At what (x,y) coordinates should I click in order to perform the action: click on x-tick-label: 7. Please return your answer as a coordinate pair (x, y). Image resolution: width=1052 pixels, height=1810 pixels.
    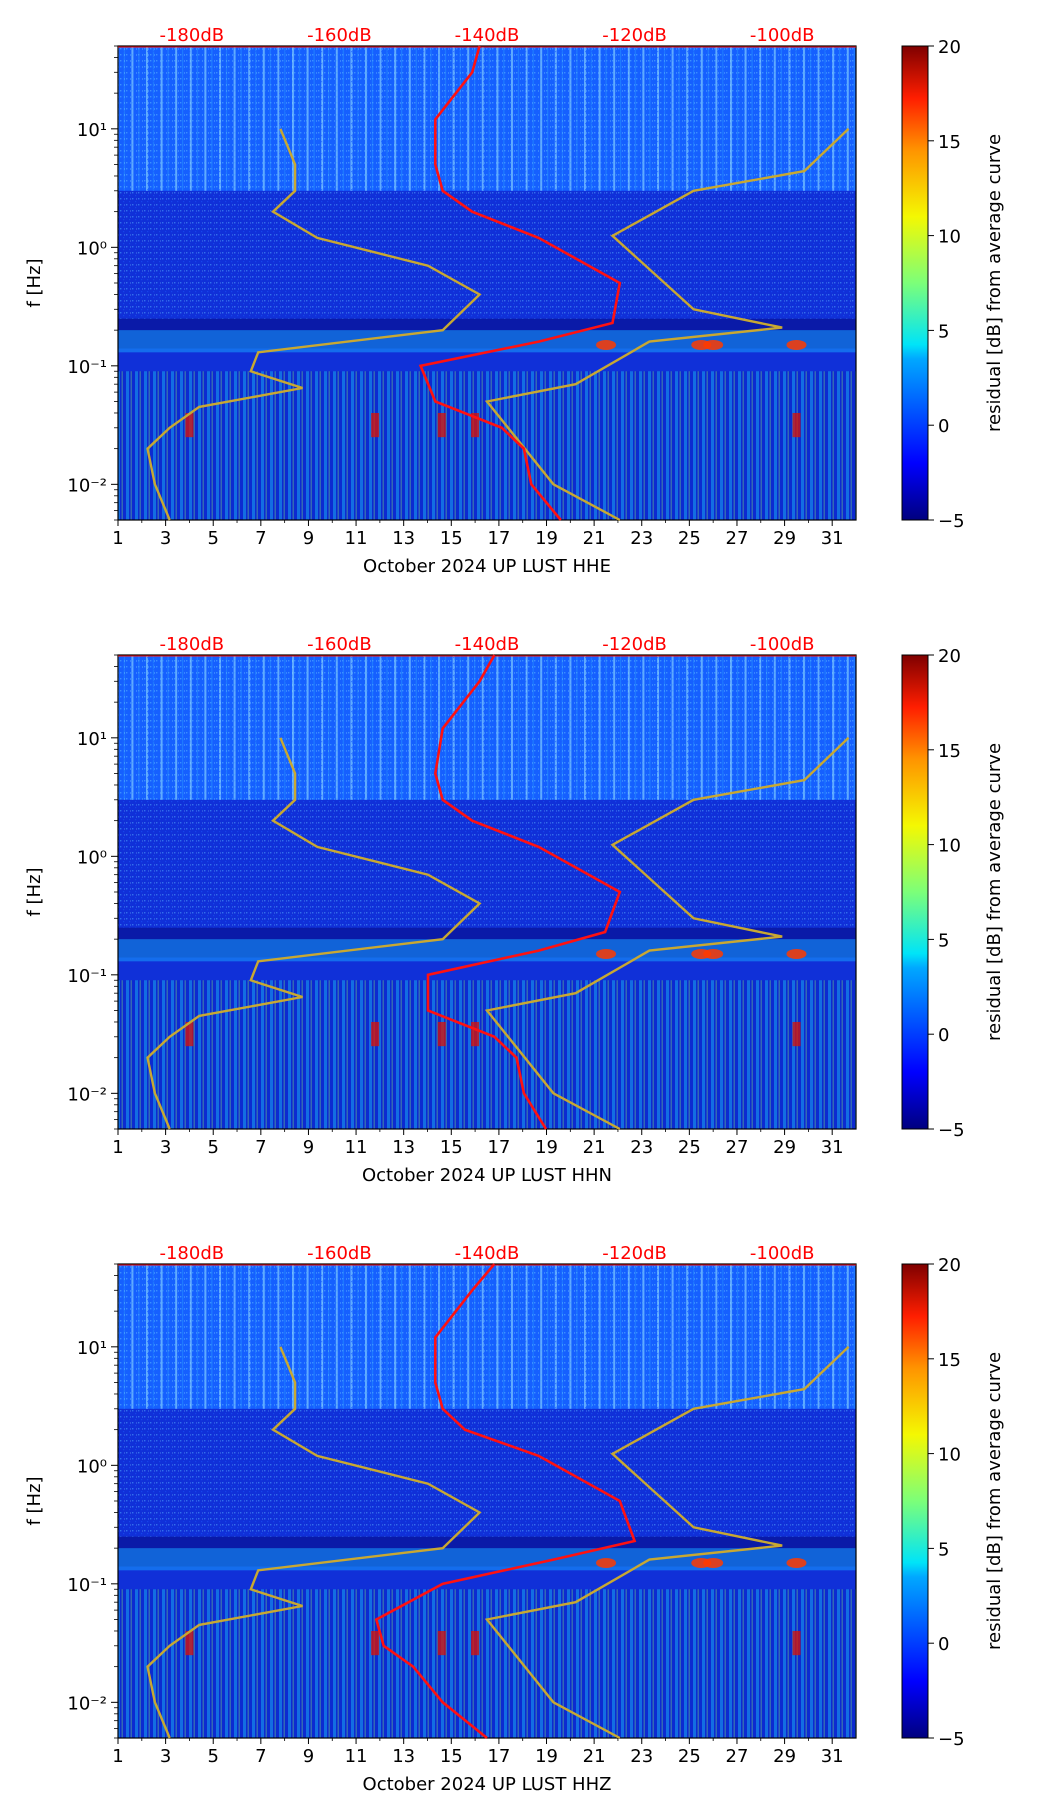
    Looking at the image, I should click on (260, 1756).